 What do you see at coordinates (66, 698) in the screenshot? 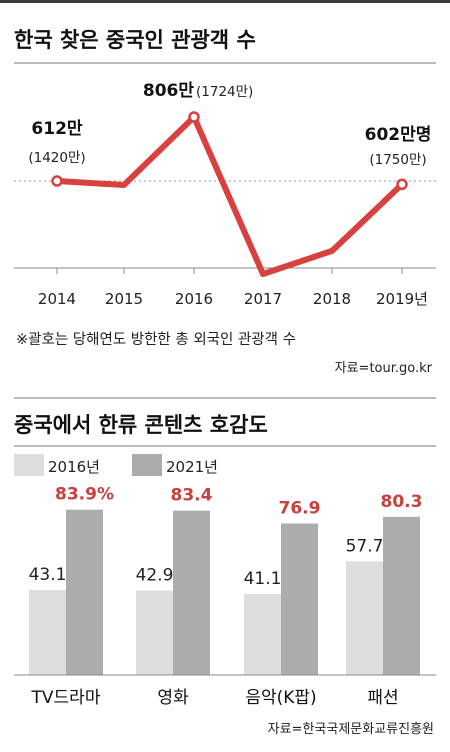
I see `category-label: TV드라마` at bounding box center [66, 698].